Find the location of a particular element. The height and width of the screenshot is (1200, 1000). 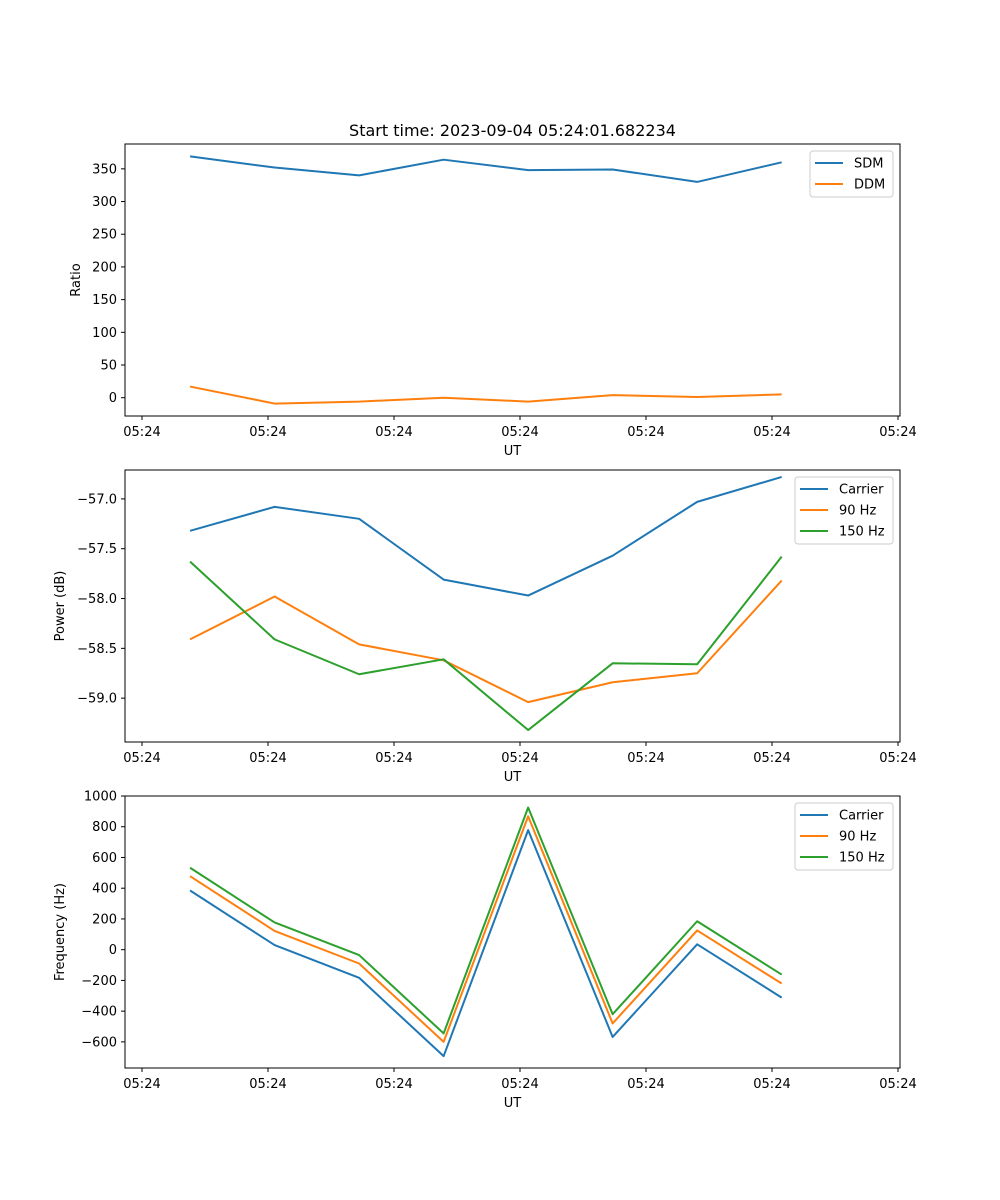

y-tick-label: −58.5 is located at coordinates (97, 649).